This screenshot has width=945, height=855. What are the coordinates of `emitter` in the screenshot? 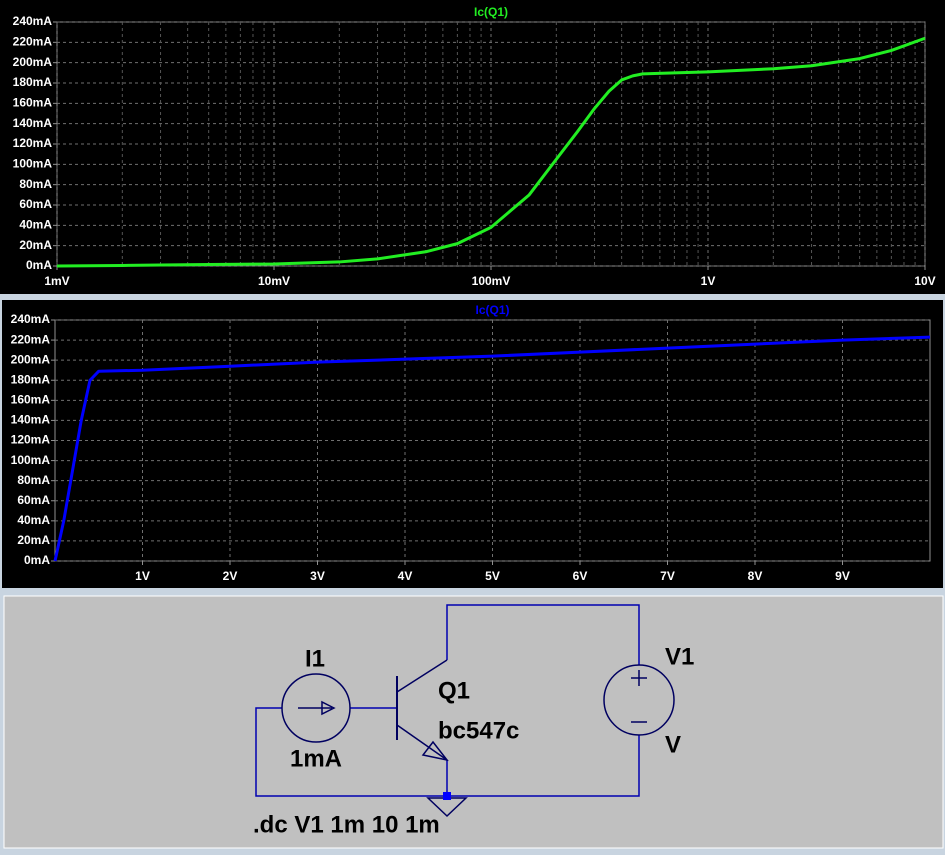 It's located at (422, 742).